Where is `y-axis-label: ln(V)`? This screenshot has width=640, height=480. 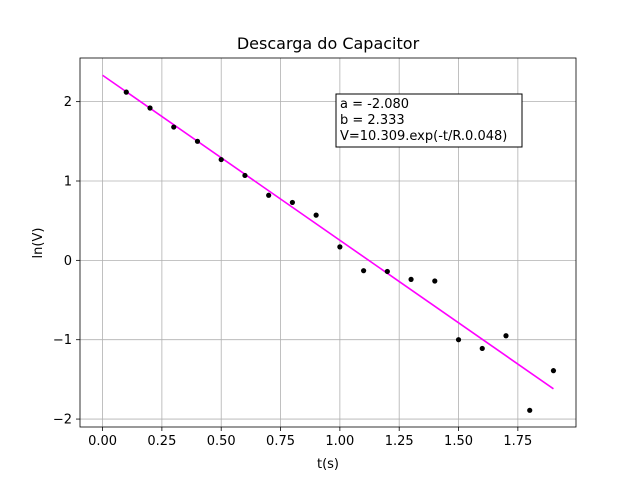
y-axis-label: ln(V) is located at coordinates (38, 243).